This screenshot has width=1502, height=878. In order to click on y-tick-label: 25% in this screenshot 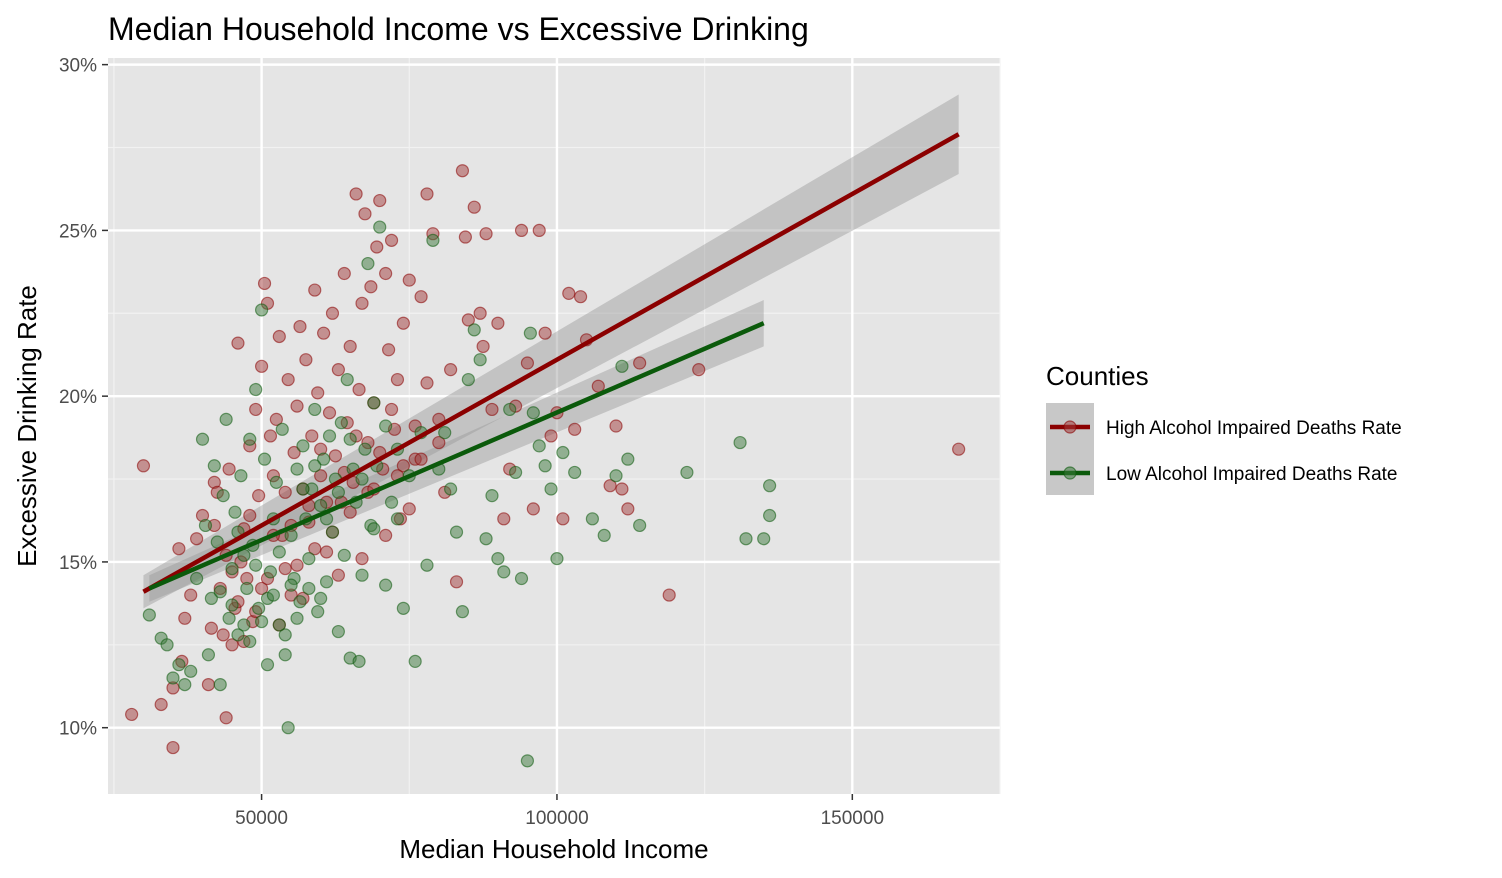, I will do `click(78, 231)`.